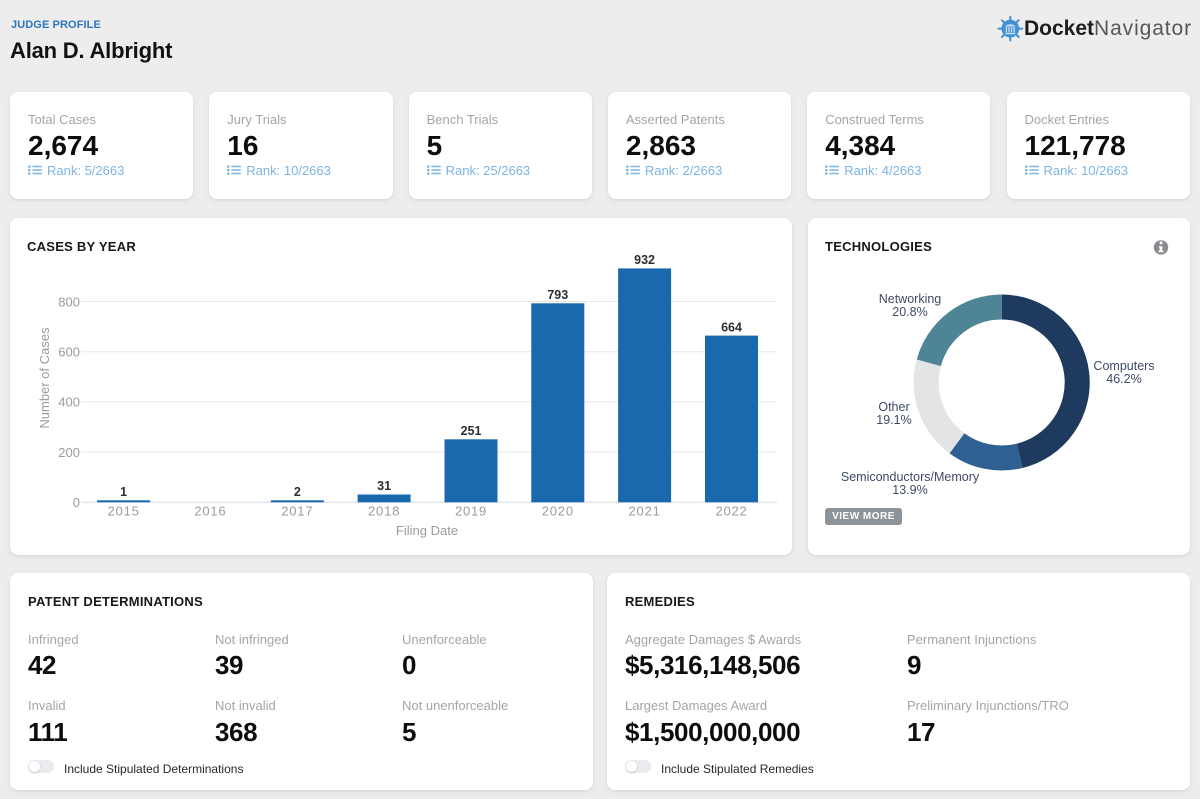 This screenshot has width=1200, height=799. What do you see at coordinates (731, 511) in the screenshot?
I see `svg-text: 2022` at bounding box center [731, 511].